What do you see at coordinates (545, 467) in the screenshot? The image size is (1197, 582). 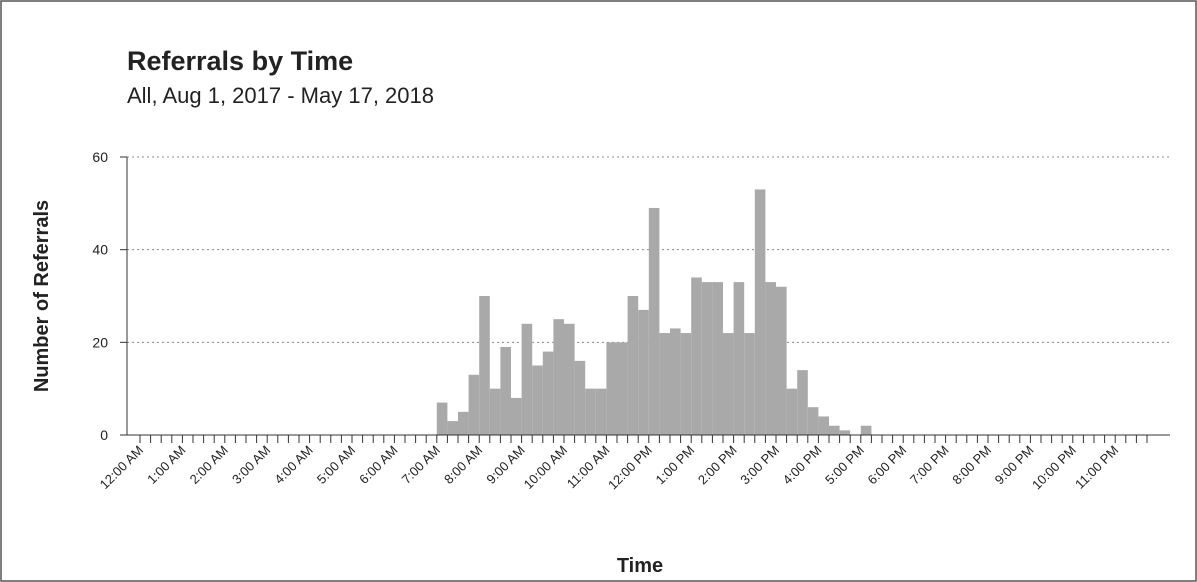 I see `x-tick-label: 10:00 AM` at bounding box center [545, 467].